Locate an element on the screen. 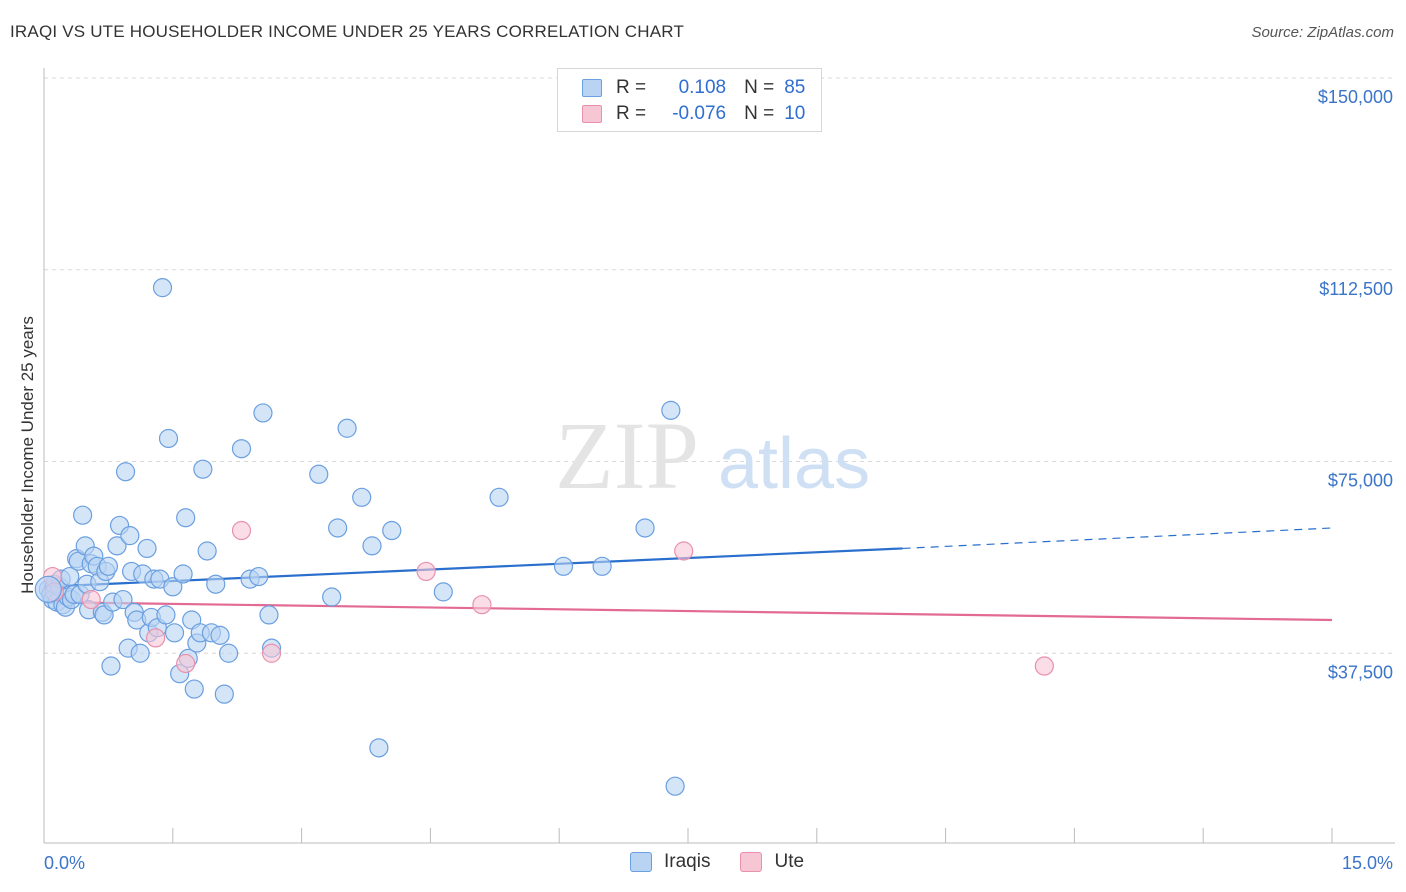  legend-row-ute: R = -0.076 N = 10 is located at coordinates (693, 114).